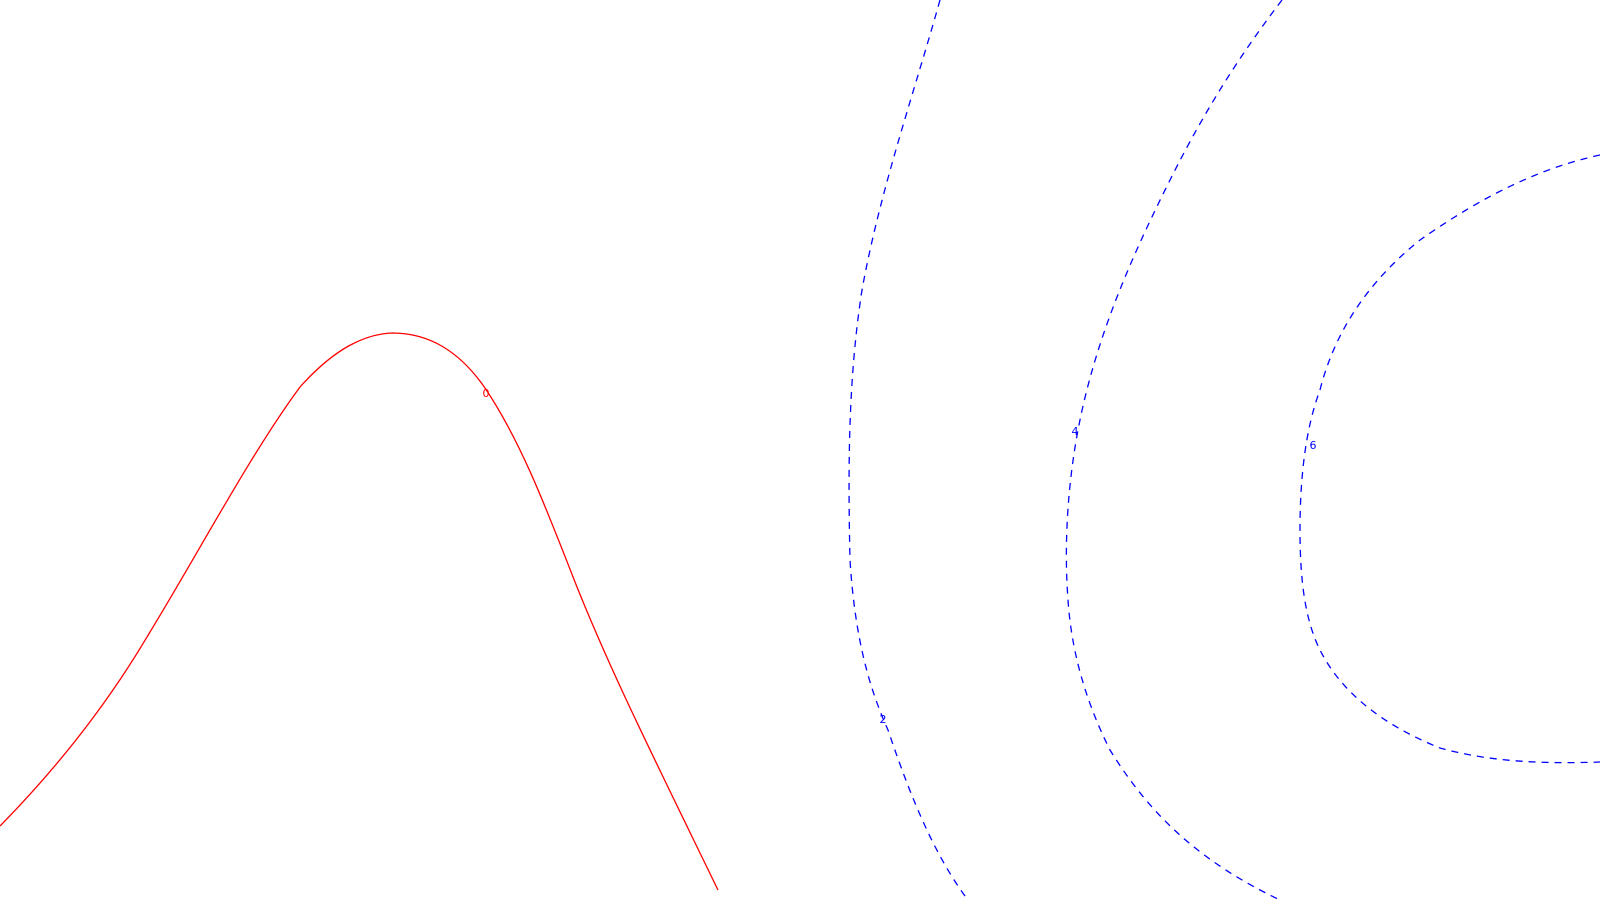 The image size is (1600, 905). Describe the element at coordinates (883, 719) in the screenshot. I see `contour-label-level-2: 2` at that location.